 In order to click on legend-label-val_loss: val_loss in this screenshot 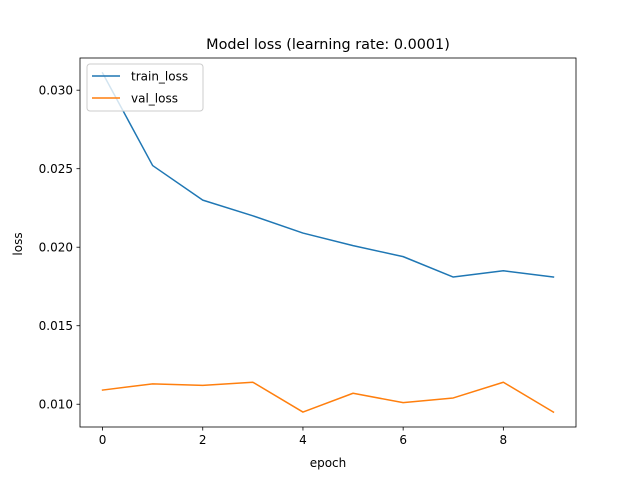, I will do `click(154, 98)`.